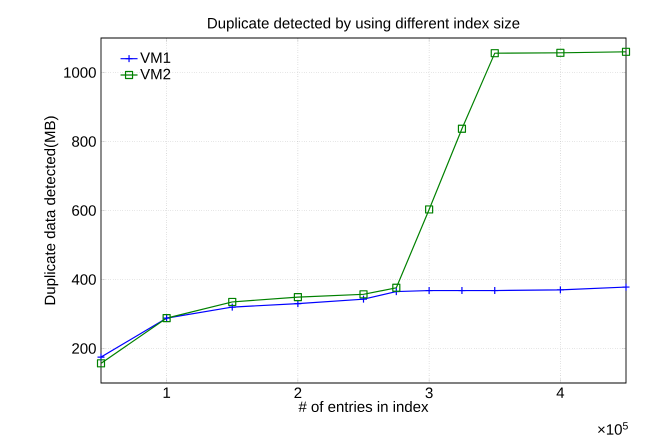 This screenshot has width=648, height=438. I want to click on y-tick-label: 600, so click(84, 210).